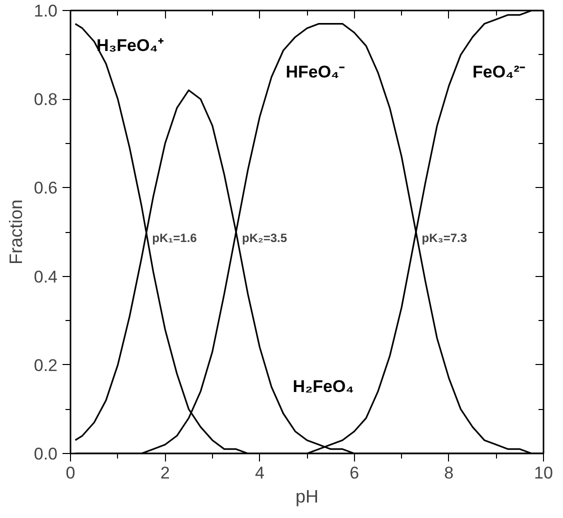  What do you see at coordinates (175, 238) in the screenshot?
I see `annotation: pK₁=1.6` at bounding box center [175, 238].